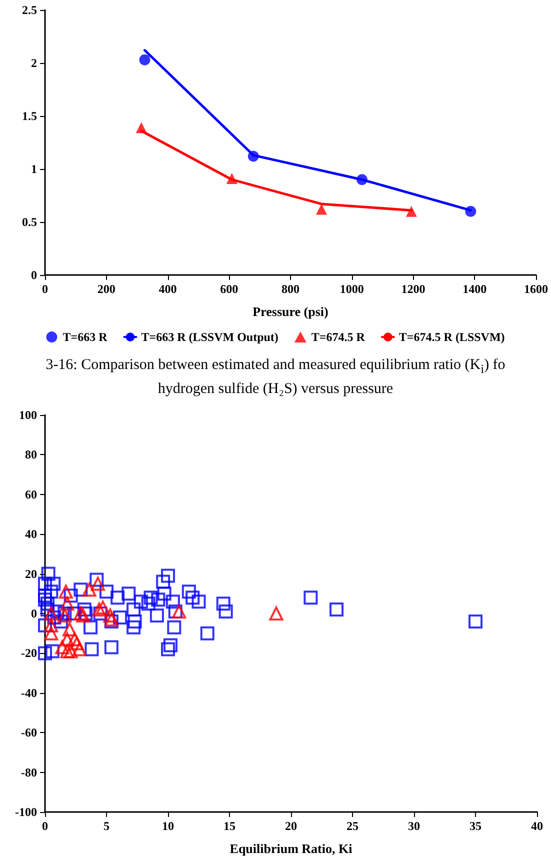  What do you see at coordinates (413, 289) in the screenshot?
I see `x-tick-label: 1200` at bounding box center [413, 289].